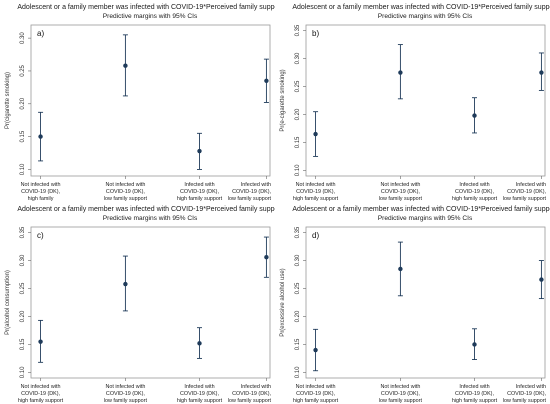 Image resolution: width=550 pixels, height=404 pixels. I want to click on y-axis-label: Pr(excessive alcohol use), so click(283, 302).